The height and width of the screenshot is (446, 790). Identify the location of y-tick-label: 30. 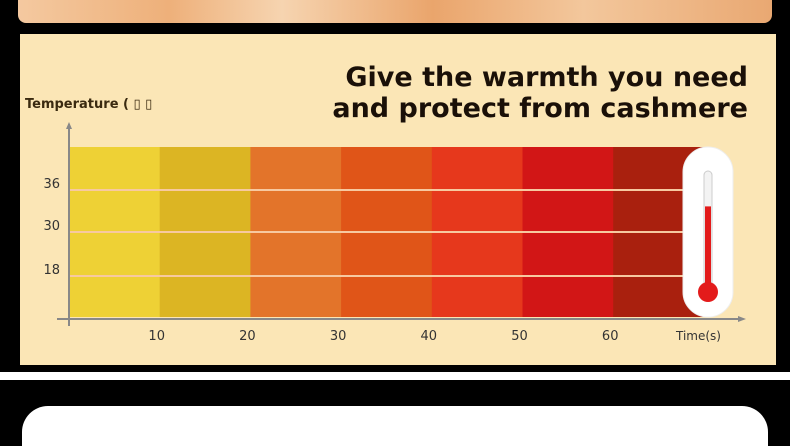
(51, 226).